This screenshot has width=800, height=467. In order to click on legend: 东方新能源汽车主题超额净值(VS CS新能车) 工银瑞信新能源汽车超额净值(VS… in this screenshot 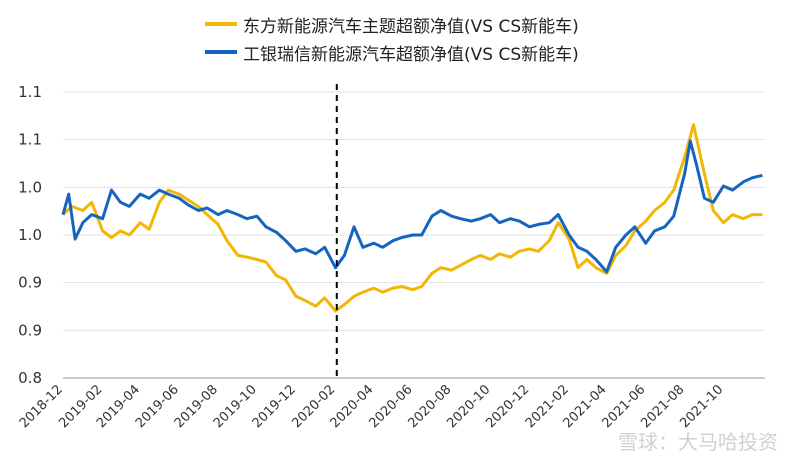, I will do `click(392, 38)`.